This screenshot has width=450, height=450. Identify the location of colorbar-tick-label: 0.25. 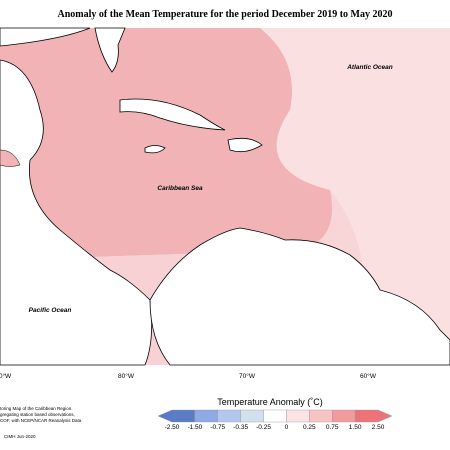
(309, 427).